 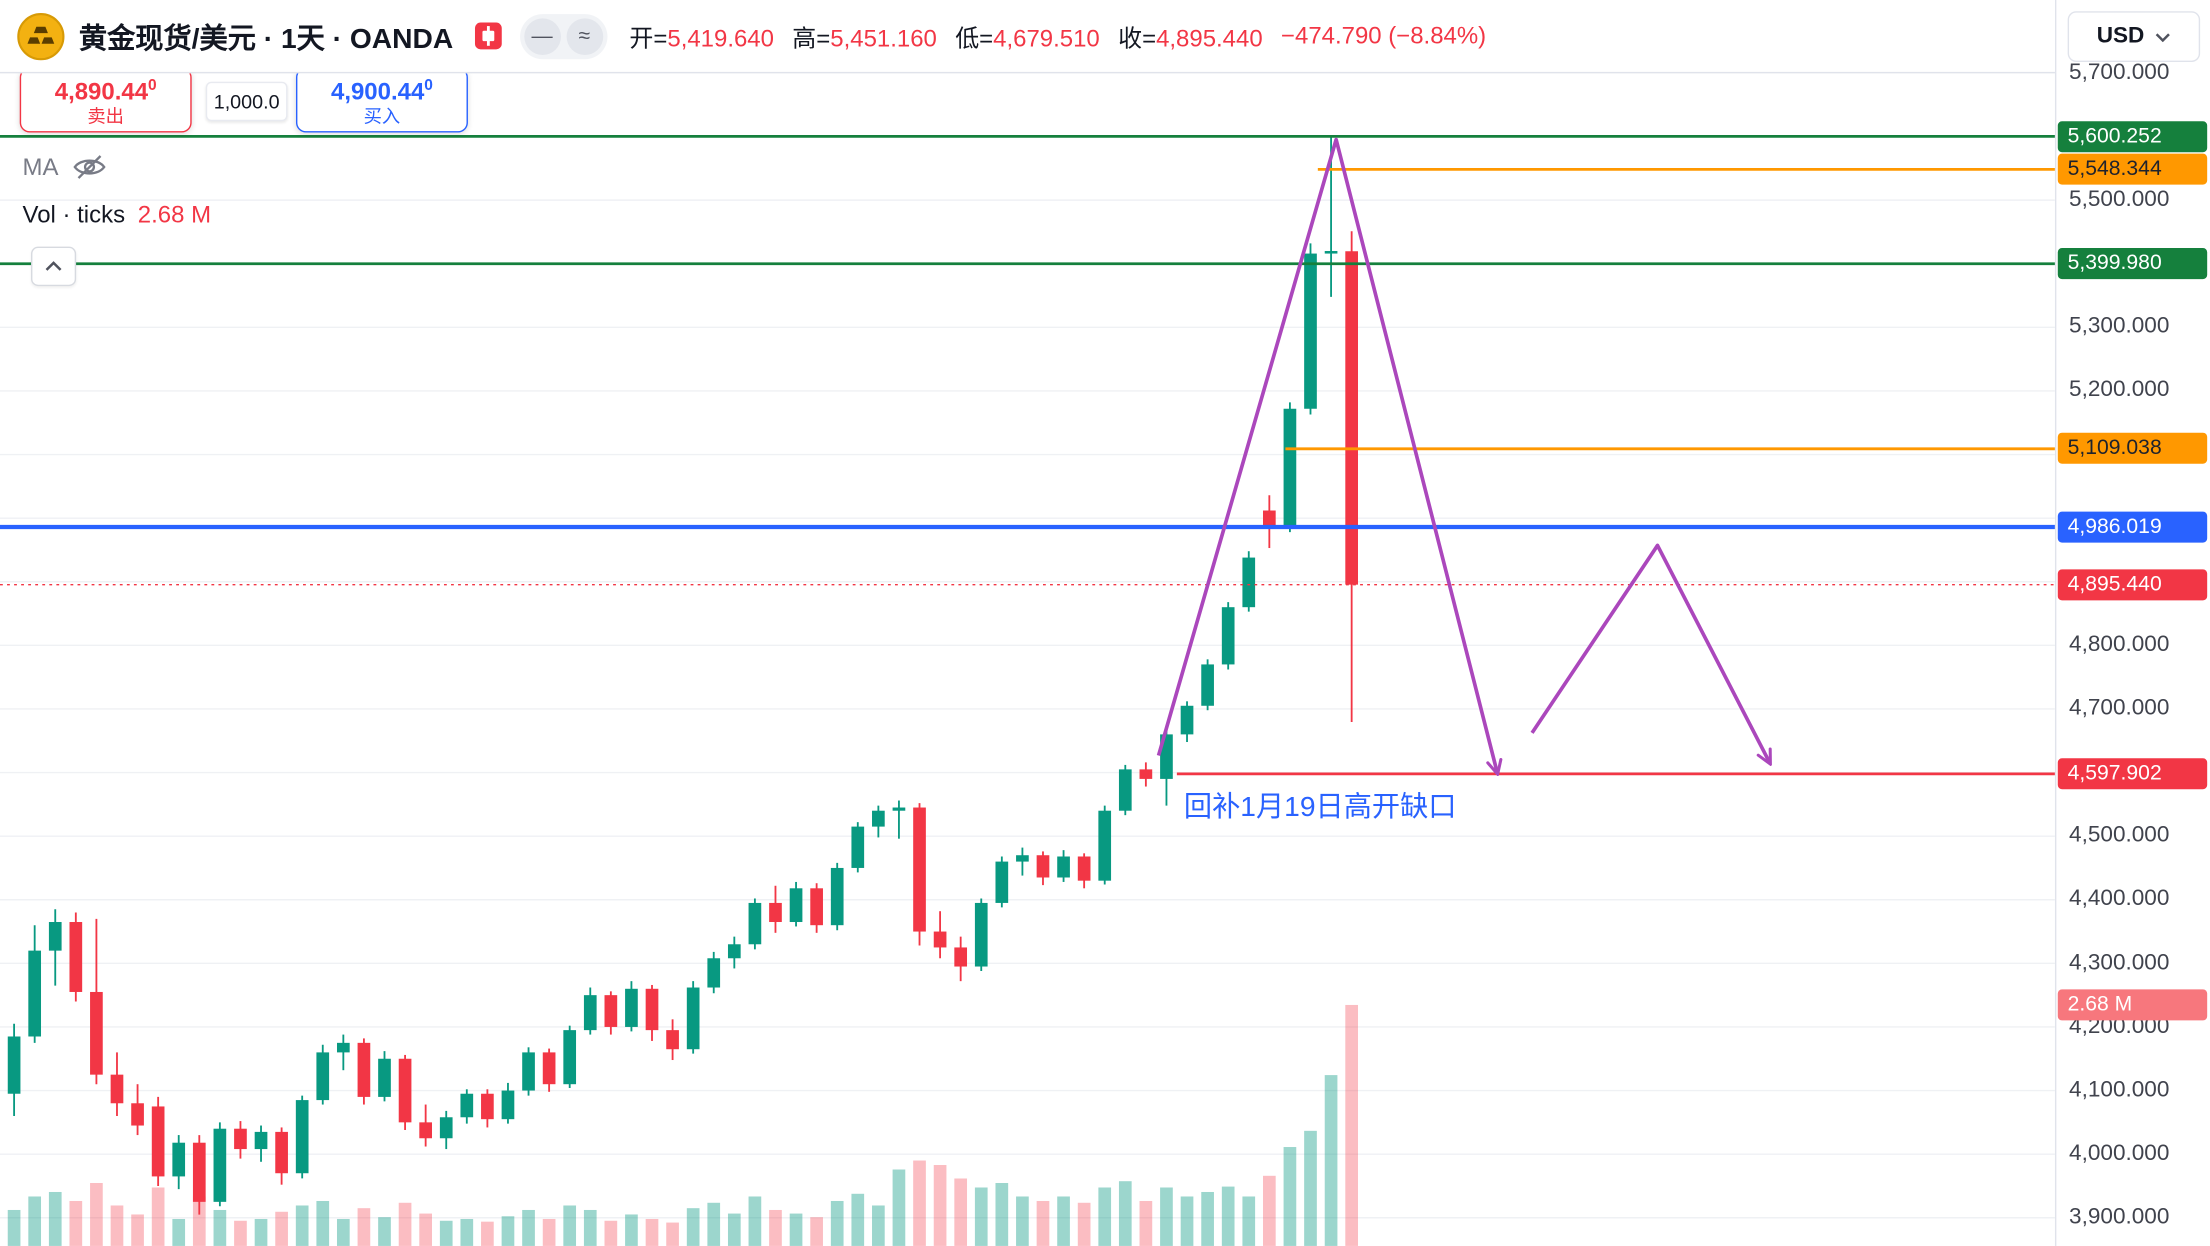 What do you see at coordinates (40, 166) in the screenshot?
I see `ma-label: MA` at bounding box center [40, 166].